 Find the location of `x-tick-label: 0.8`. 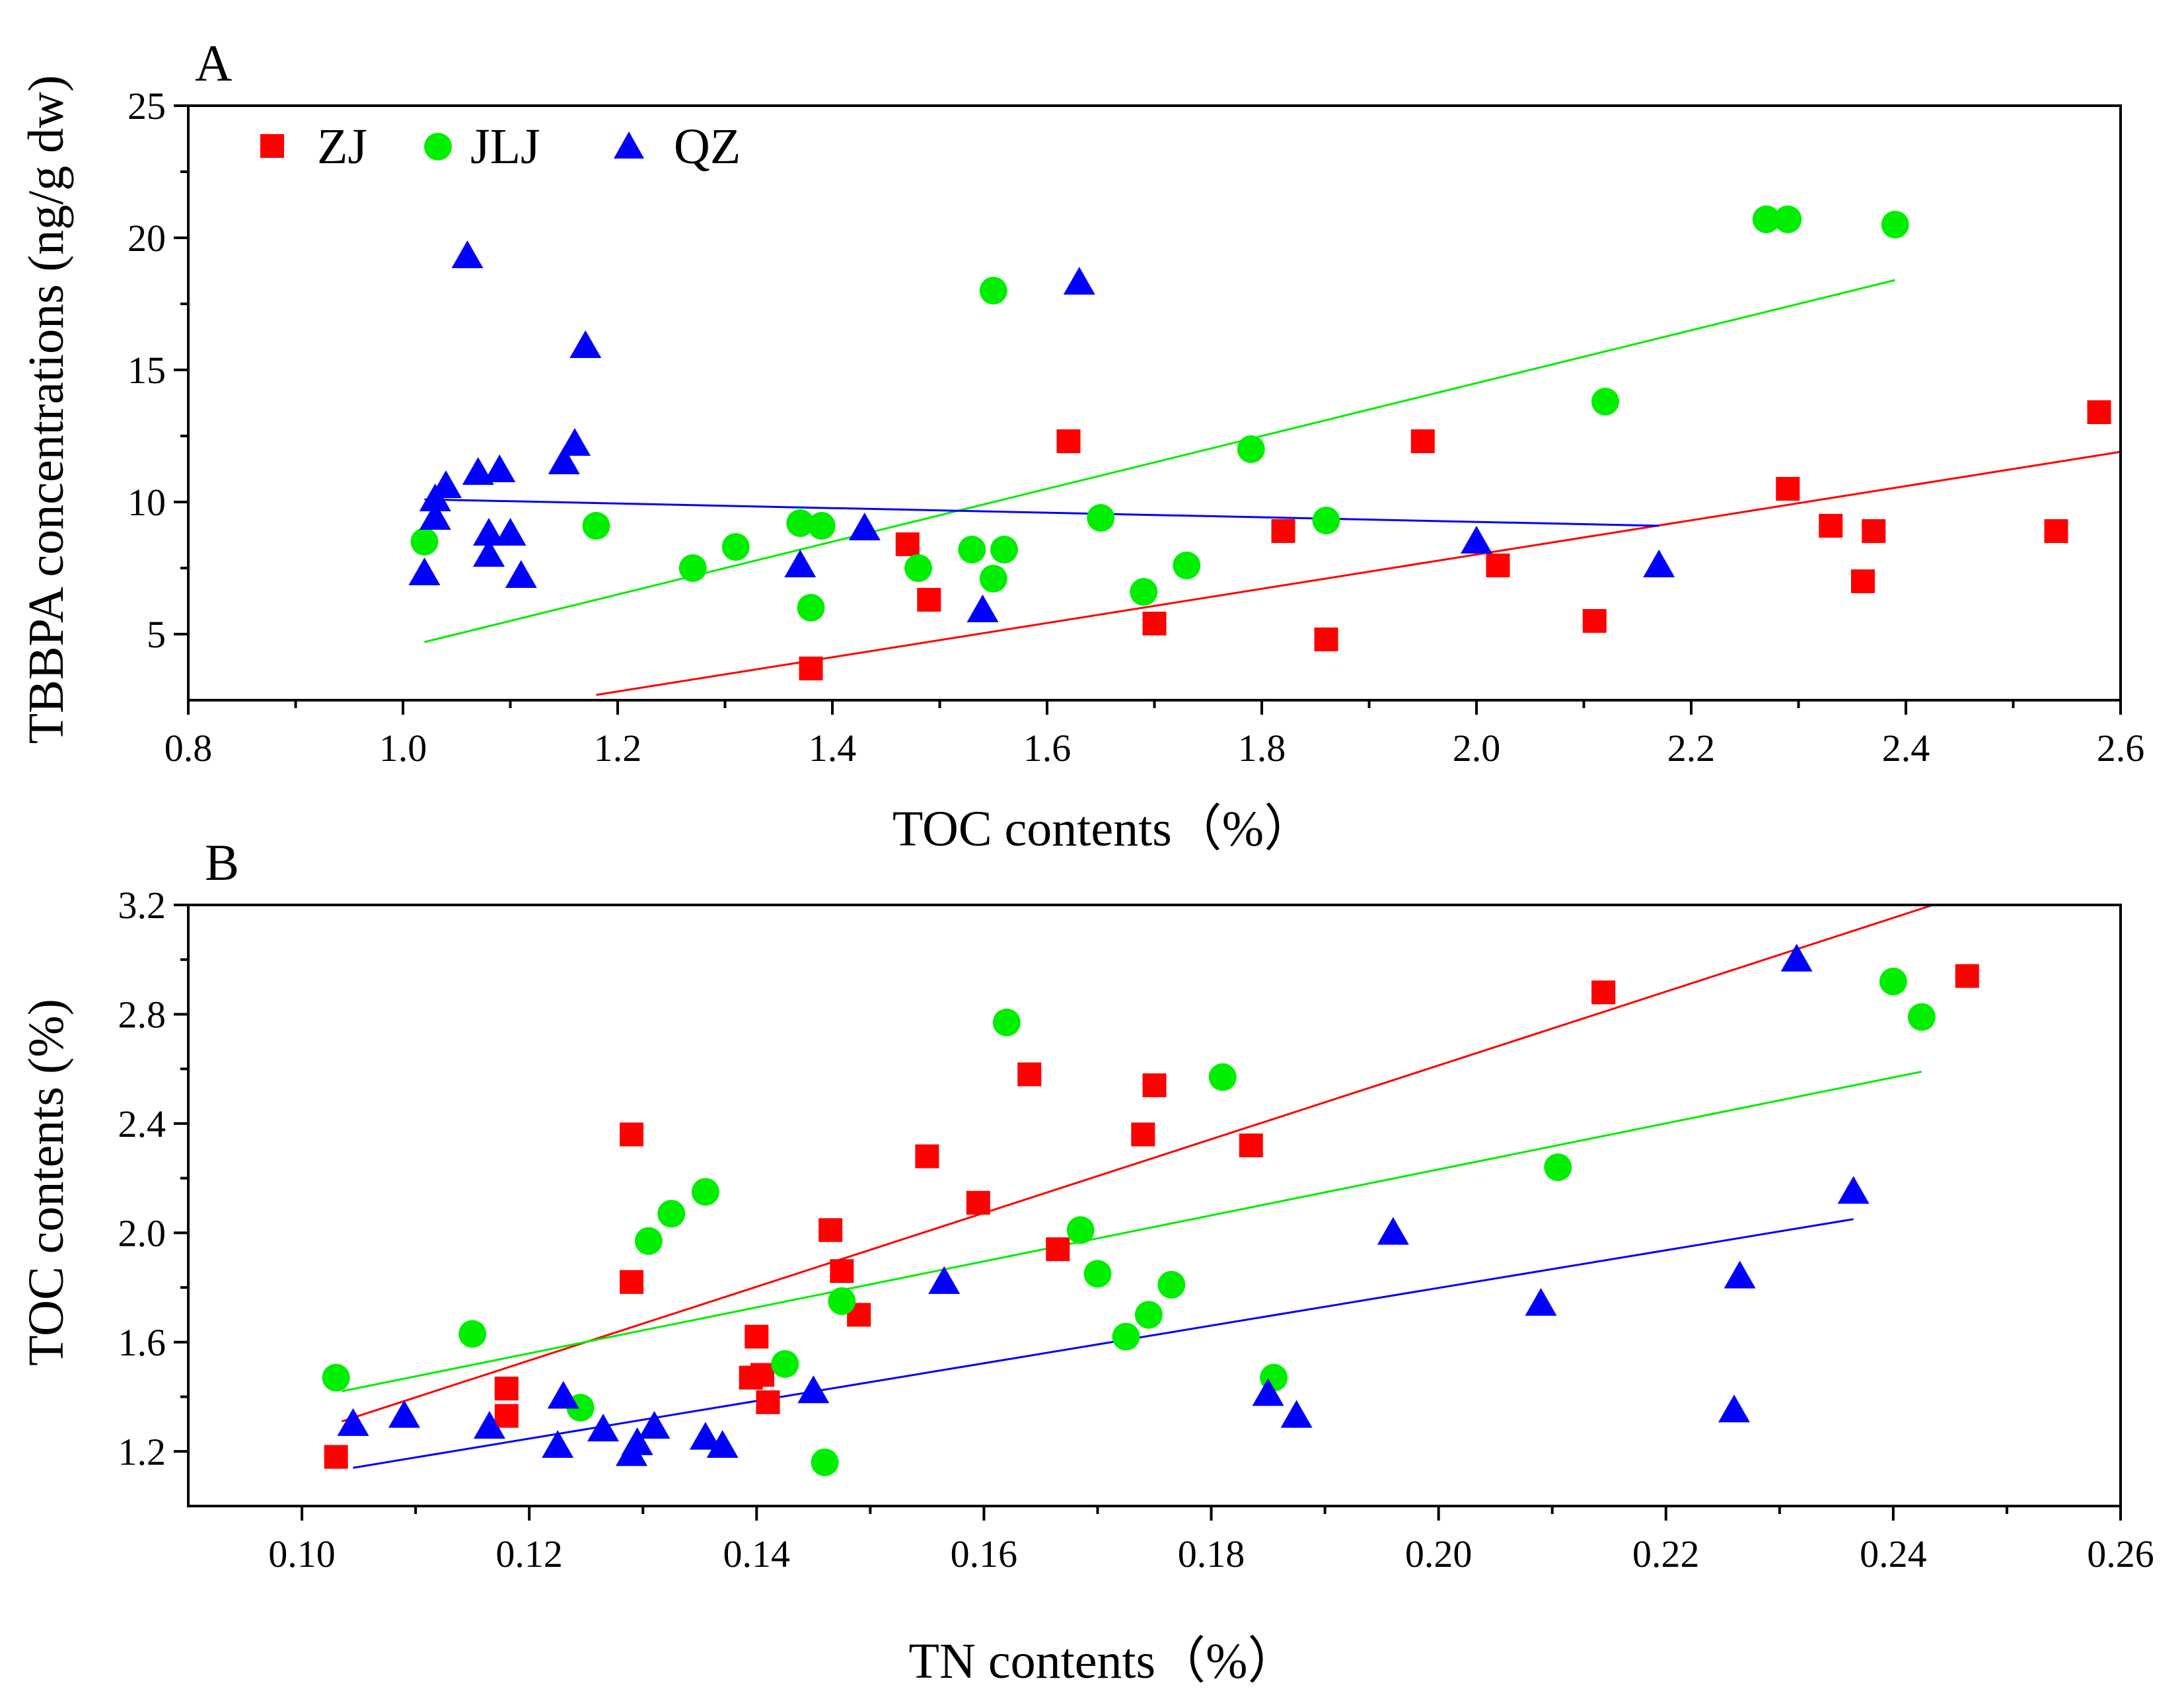

x-tick-label: 0.8 is located at coordinates (188, 749).